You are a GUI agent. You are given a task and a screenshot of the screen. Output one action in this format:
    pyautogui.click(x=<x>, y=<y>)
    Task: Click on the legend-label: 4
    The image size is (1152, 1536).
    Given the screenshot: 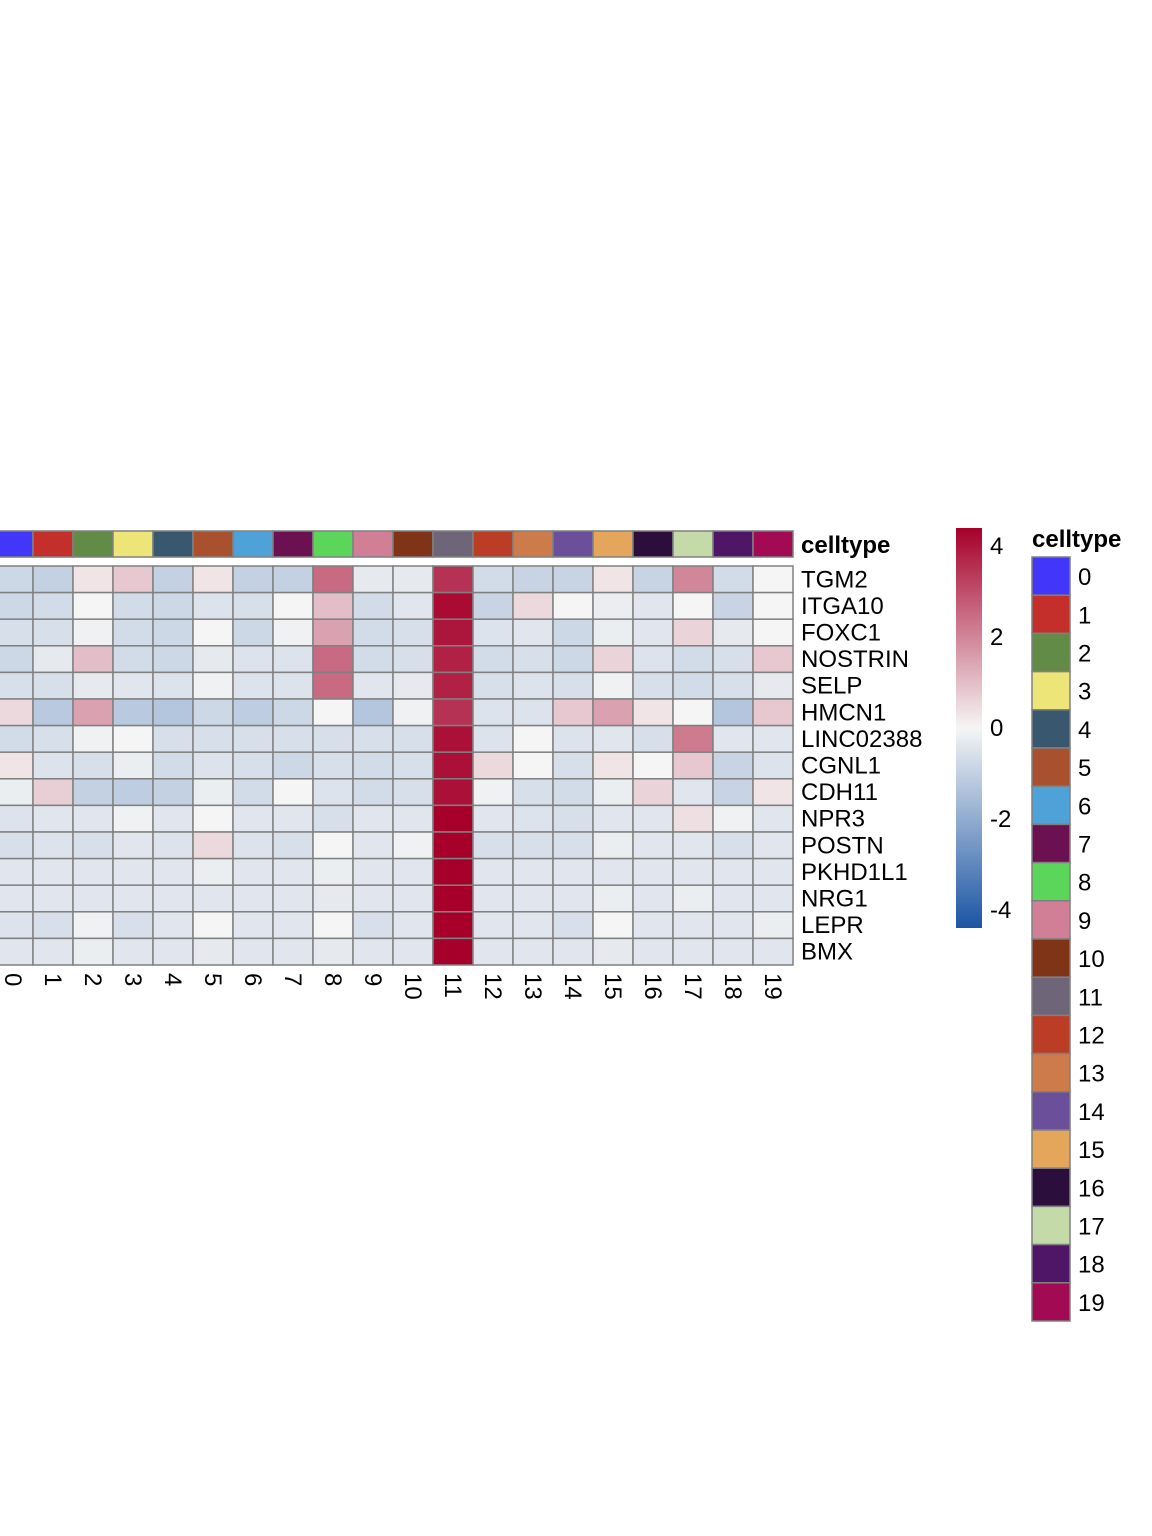 What is the action you would take?
    pyautogui.click(x=1084, y=730)
    